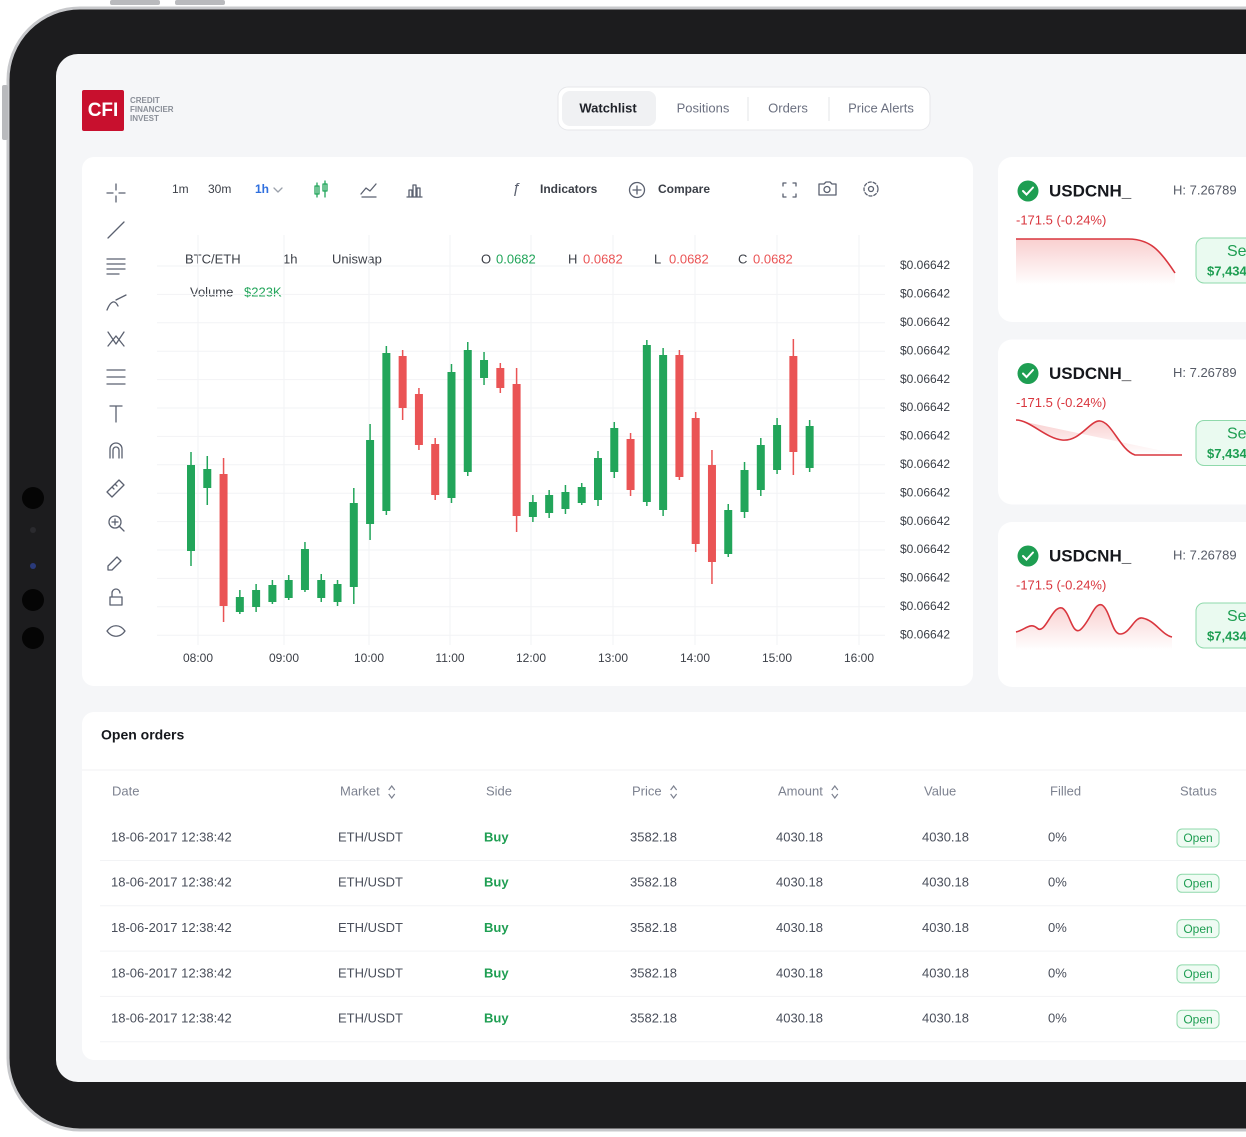  I want to click on interval: 30m, so click(219, 189).